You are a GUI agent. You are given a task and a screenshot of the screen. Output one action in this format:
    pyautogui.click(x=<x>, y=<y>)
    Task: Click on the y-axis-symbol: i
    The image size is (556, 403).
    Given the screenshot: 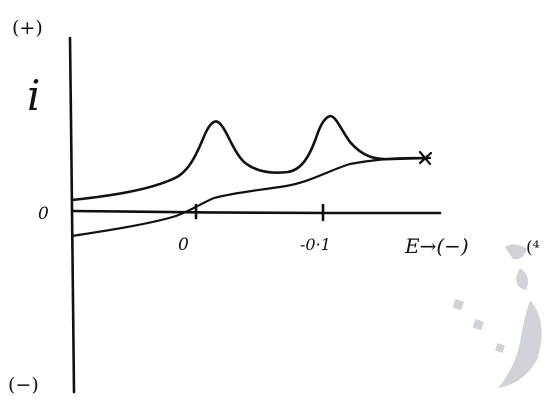 What is the action you would take?
    pyautogui.click(x=33, y=95)
    